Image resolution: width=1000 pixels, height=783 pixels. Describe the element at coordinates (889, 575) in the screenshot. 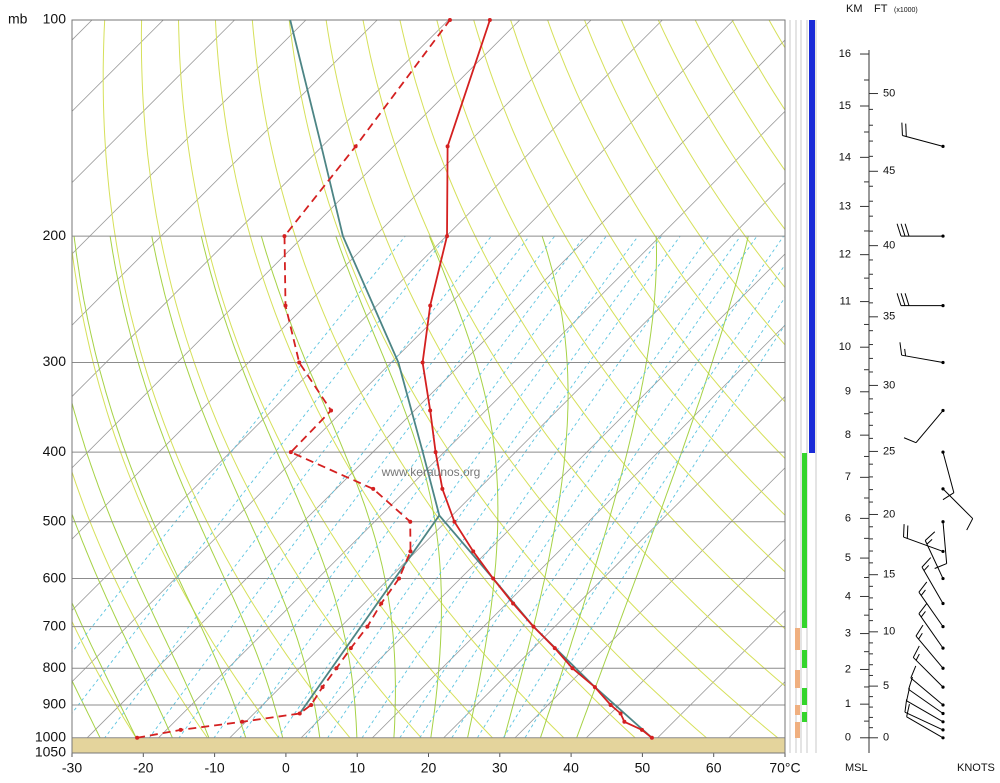

I see `ft-tick-label: 15` at that location.